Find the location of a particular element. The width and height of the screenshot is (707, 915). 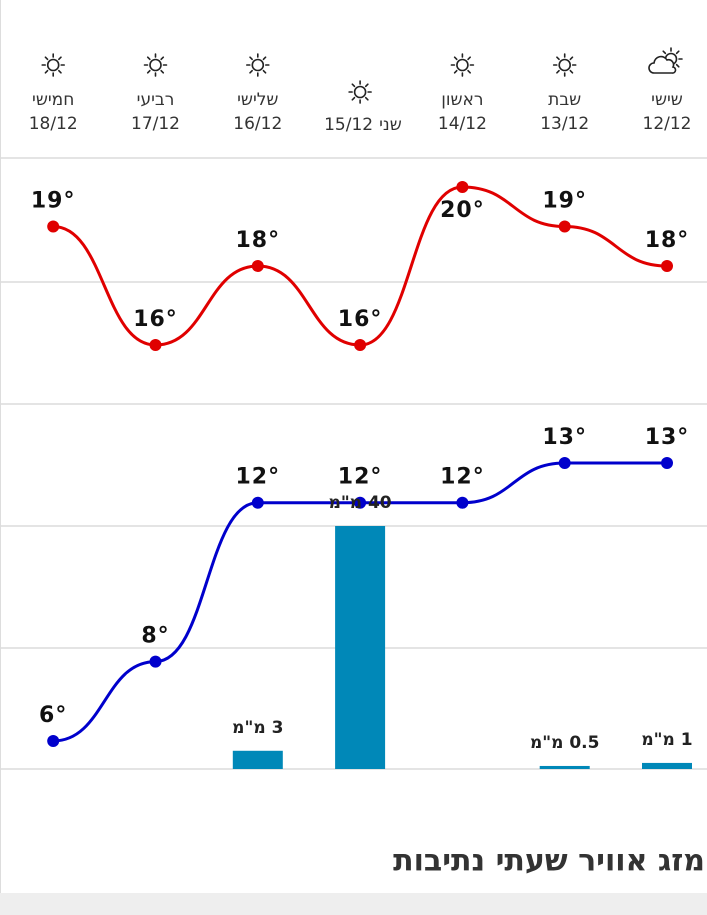

day-date: 16/12 is located at coordinates (257, 124).